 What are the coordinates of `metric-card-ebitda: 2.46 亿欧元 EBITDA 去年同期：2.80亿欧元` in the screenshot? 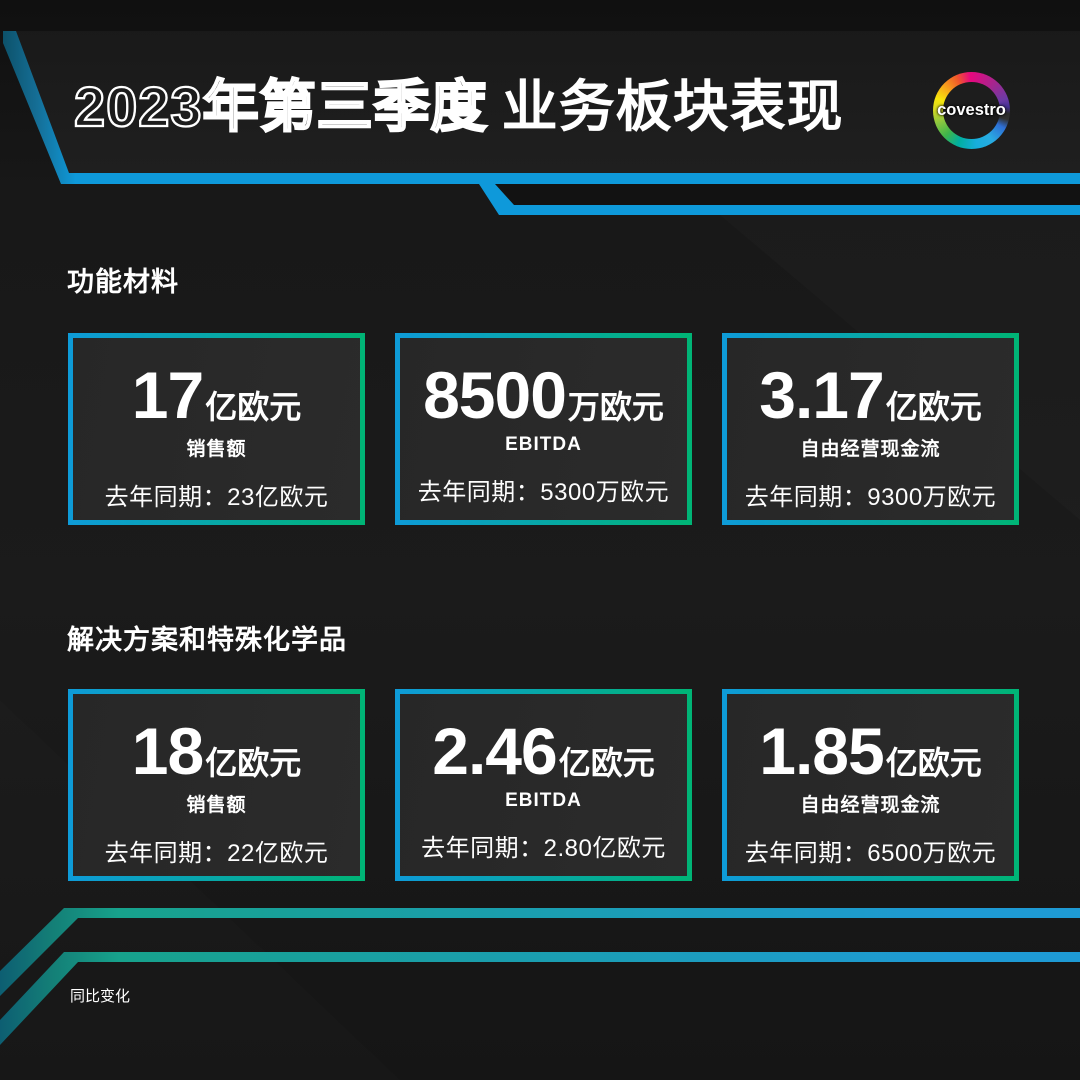 It's located at (543, 785).